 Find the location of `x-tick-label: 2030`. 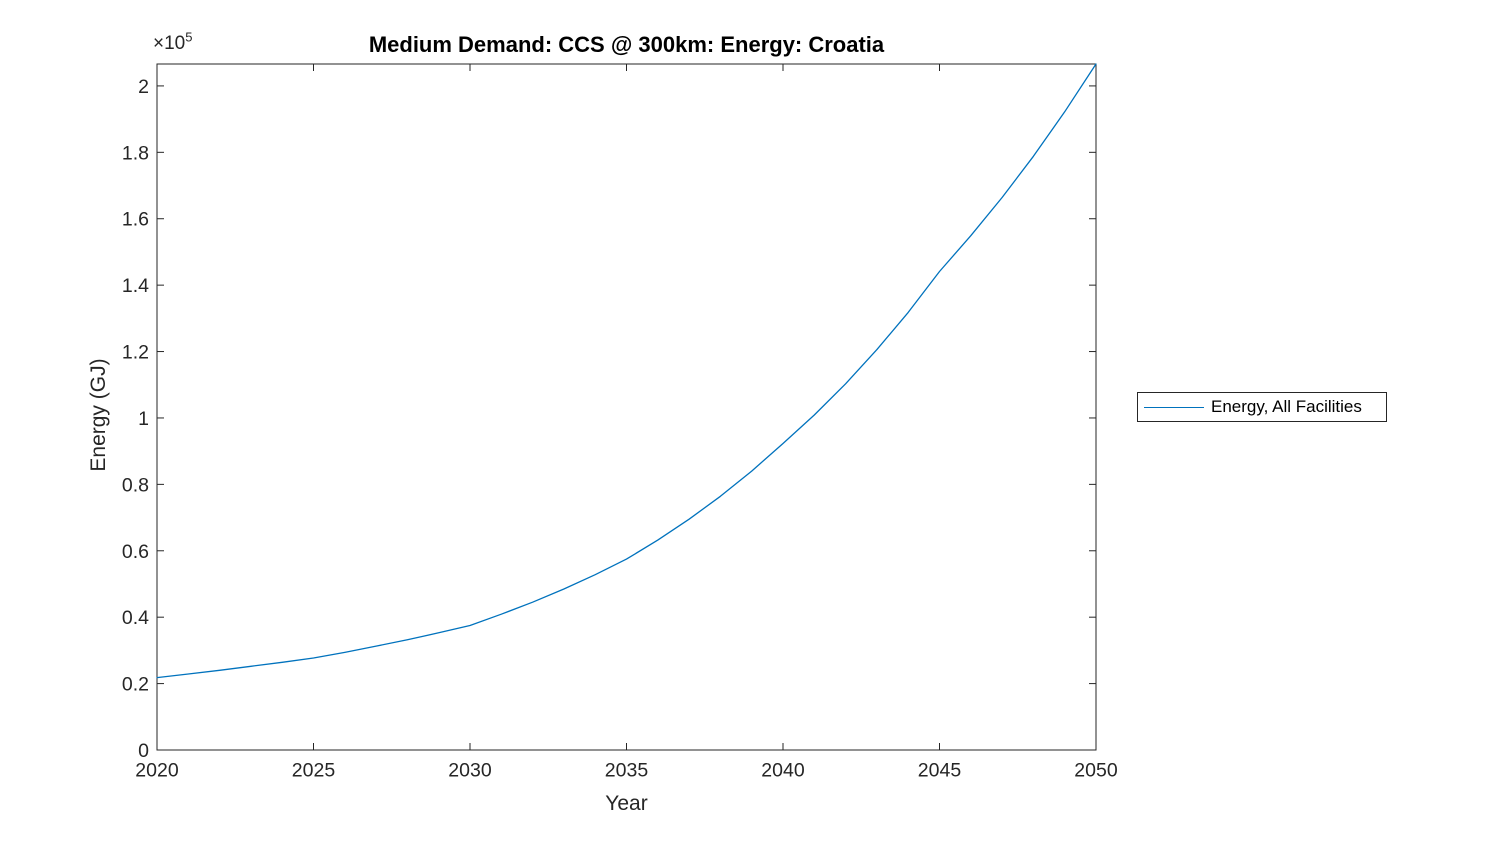

x-tick-label: 2030 is located at coordinates (470, 771).